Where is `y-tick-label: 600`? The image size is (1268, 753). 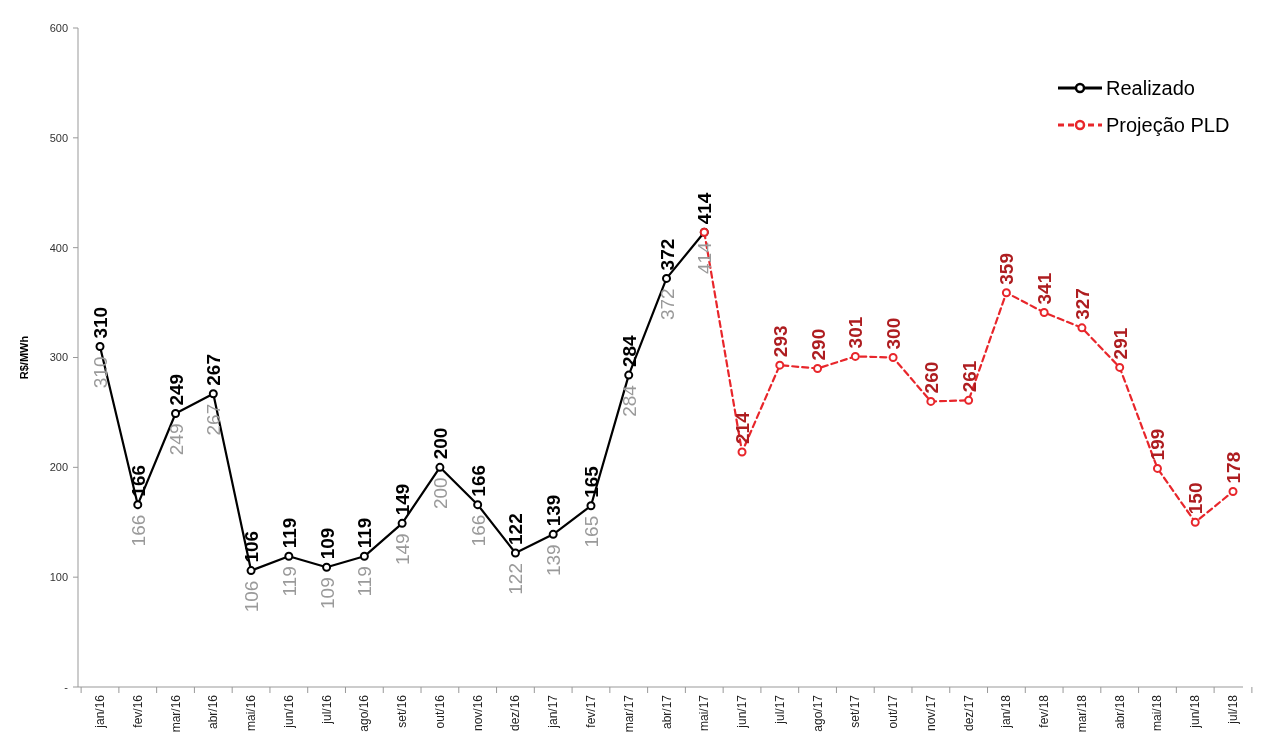 y-tick-label: 600 is located at coordinates (58, 27).